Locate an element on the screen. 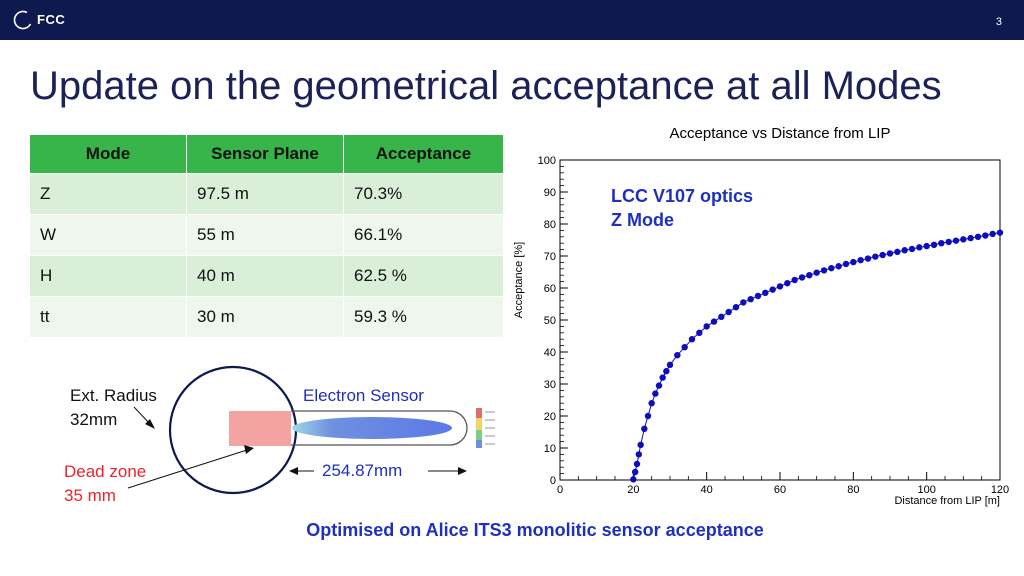  x-tick-label: 120 is located at coordinates (1000, 490).